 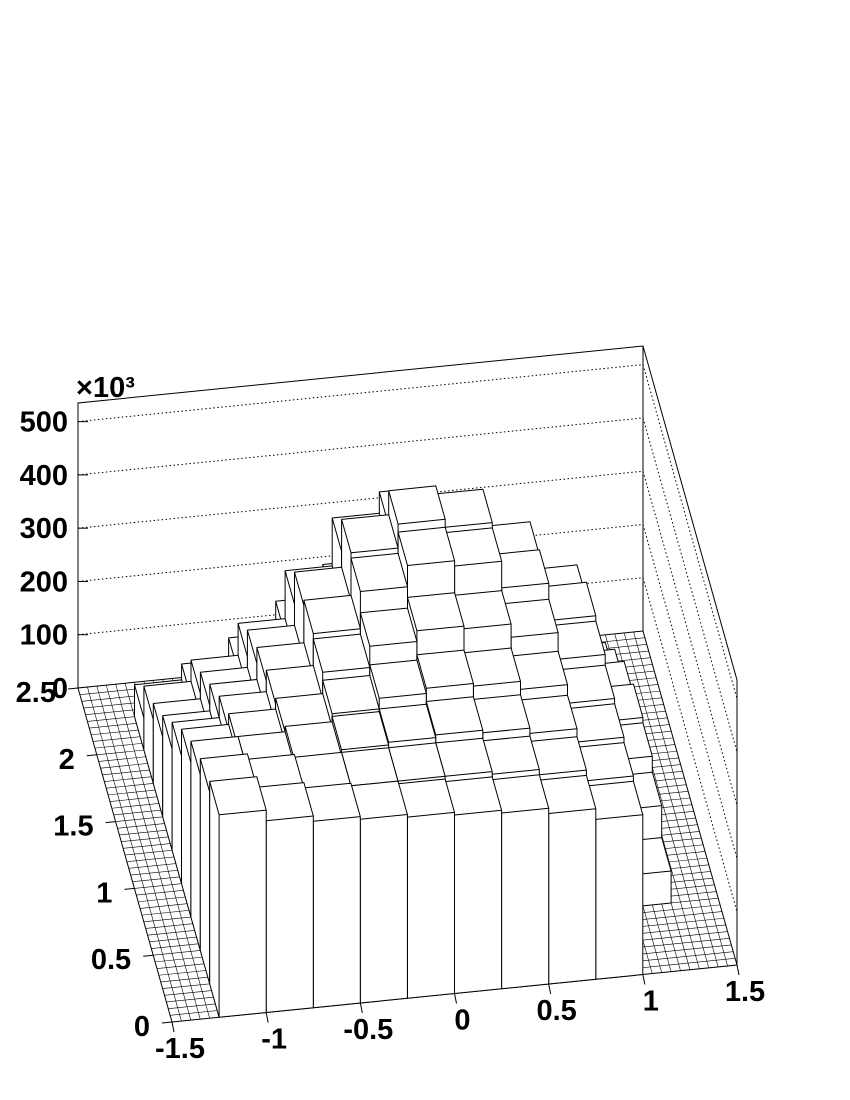 I want to click on y-tick-label: 1.5, so click(x=73, y=827).